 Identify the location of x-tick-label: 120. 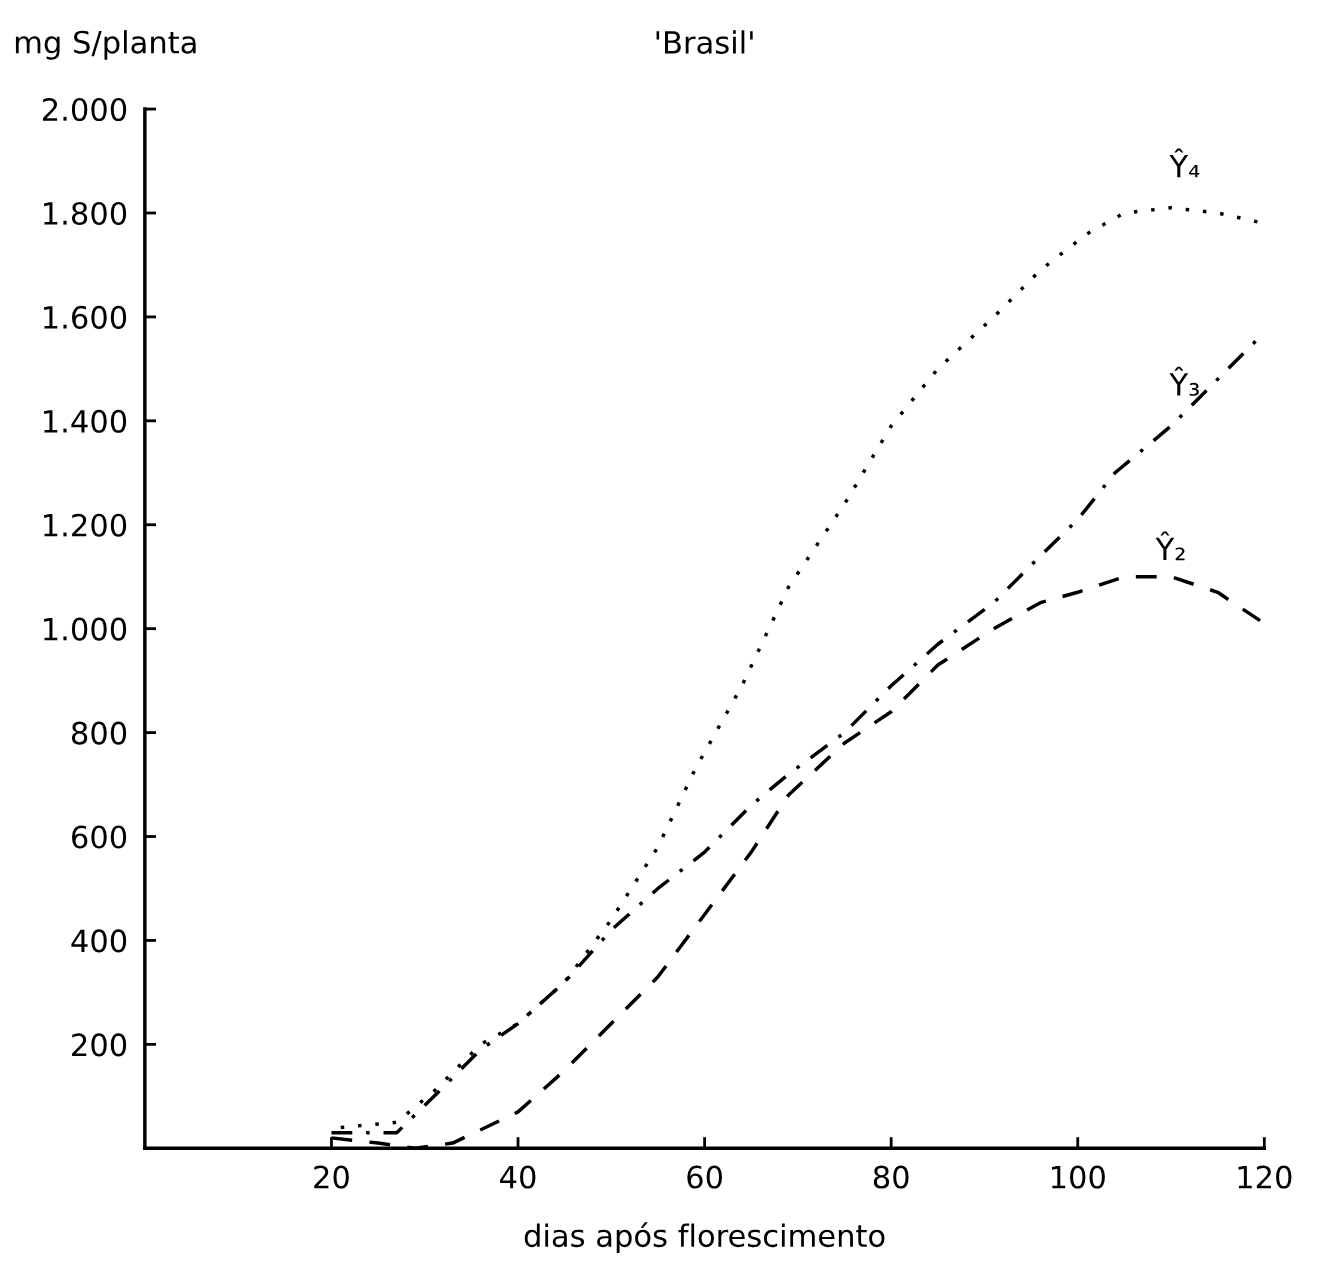
(1265, 1177).